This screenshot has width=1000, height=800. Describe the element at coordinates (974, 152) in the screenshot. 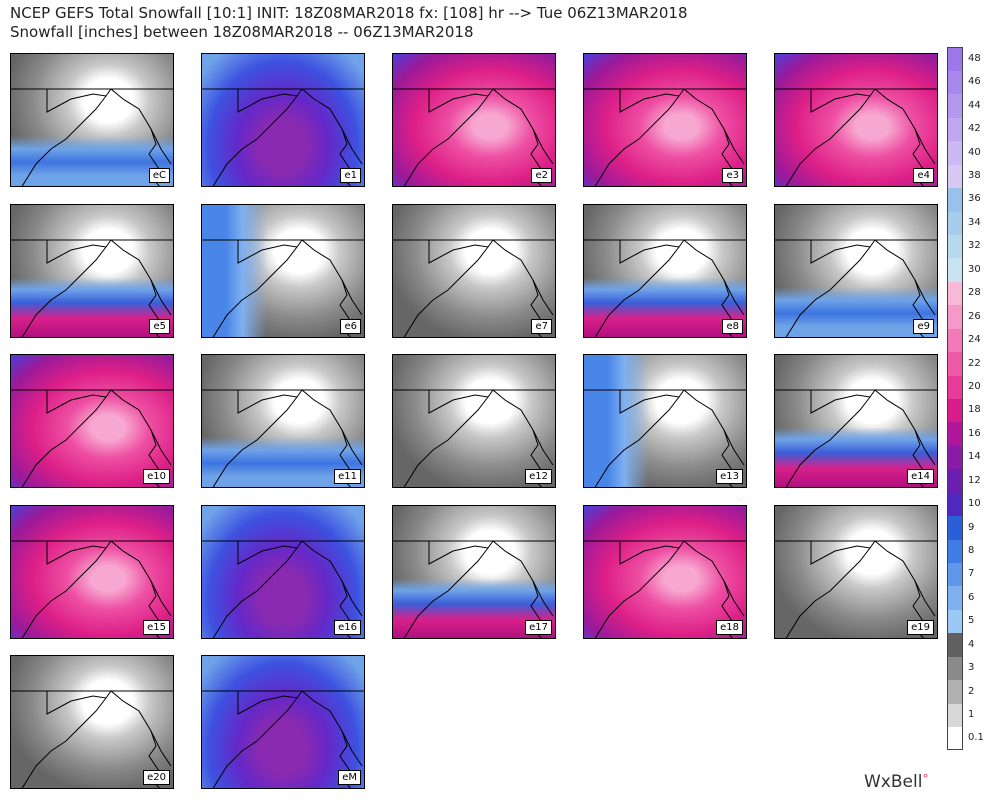

I see `colorbar-label: 40` at that location.